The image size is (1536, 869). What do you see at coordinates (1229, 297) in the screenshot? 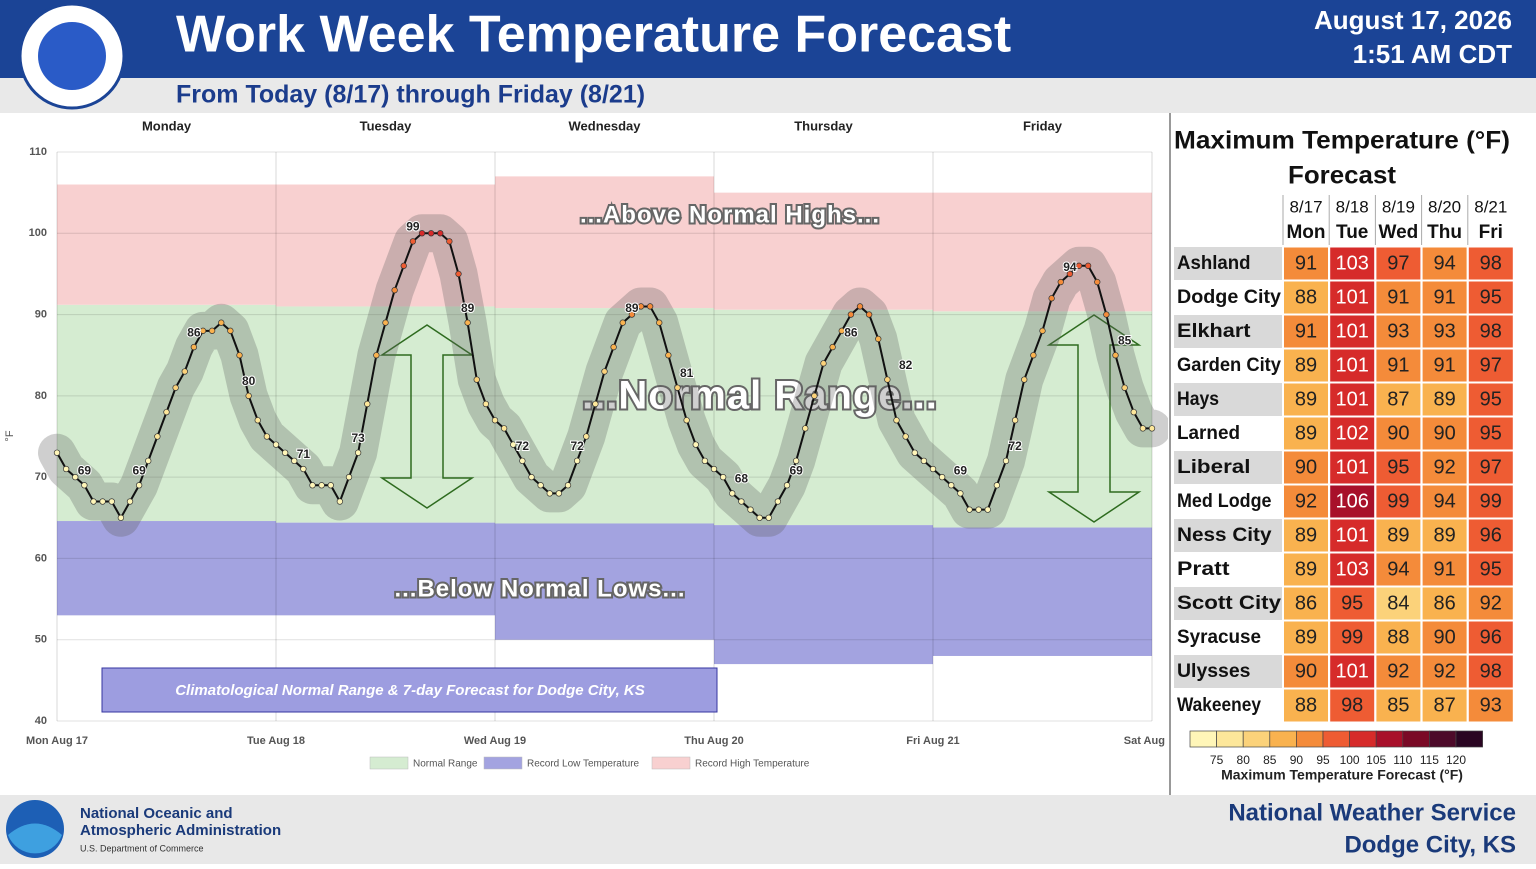
I see `row-name: Dodge City` at bounding box center [1229, 297].